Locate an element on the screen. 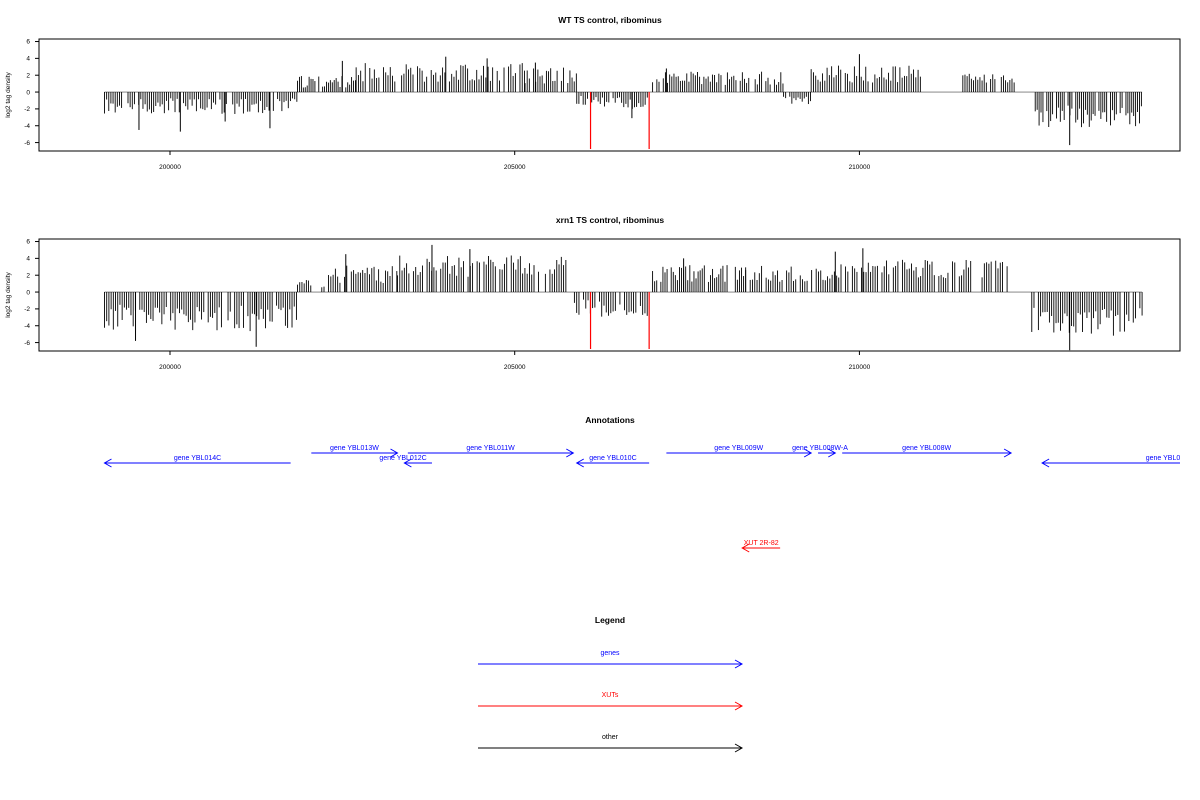 This screenshot has height=800, width=1200. xrn1-y-axis-label: log2 tag density is located at coordinates (8, 294).